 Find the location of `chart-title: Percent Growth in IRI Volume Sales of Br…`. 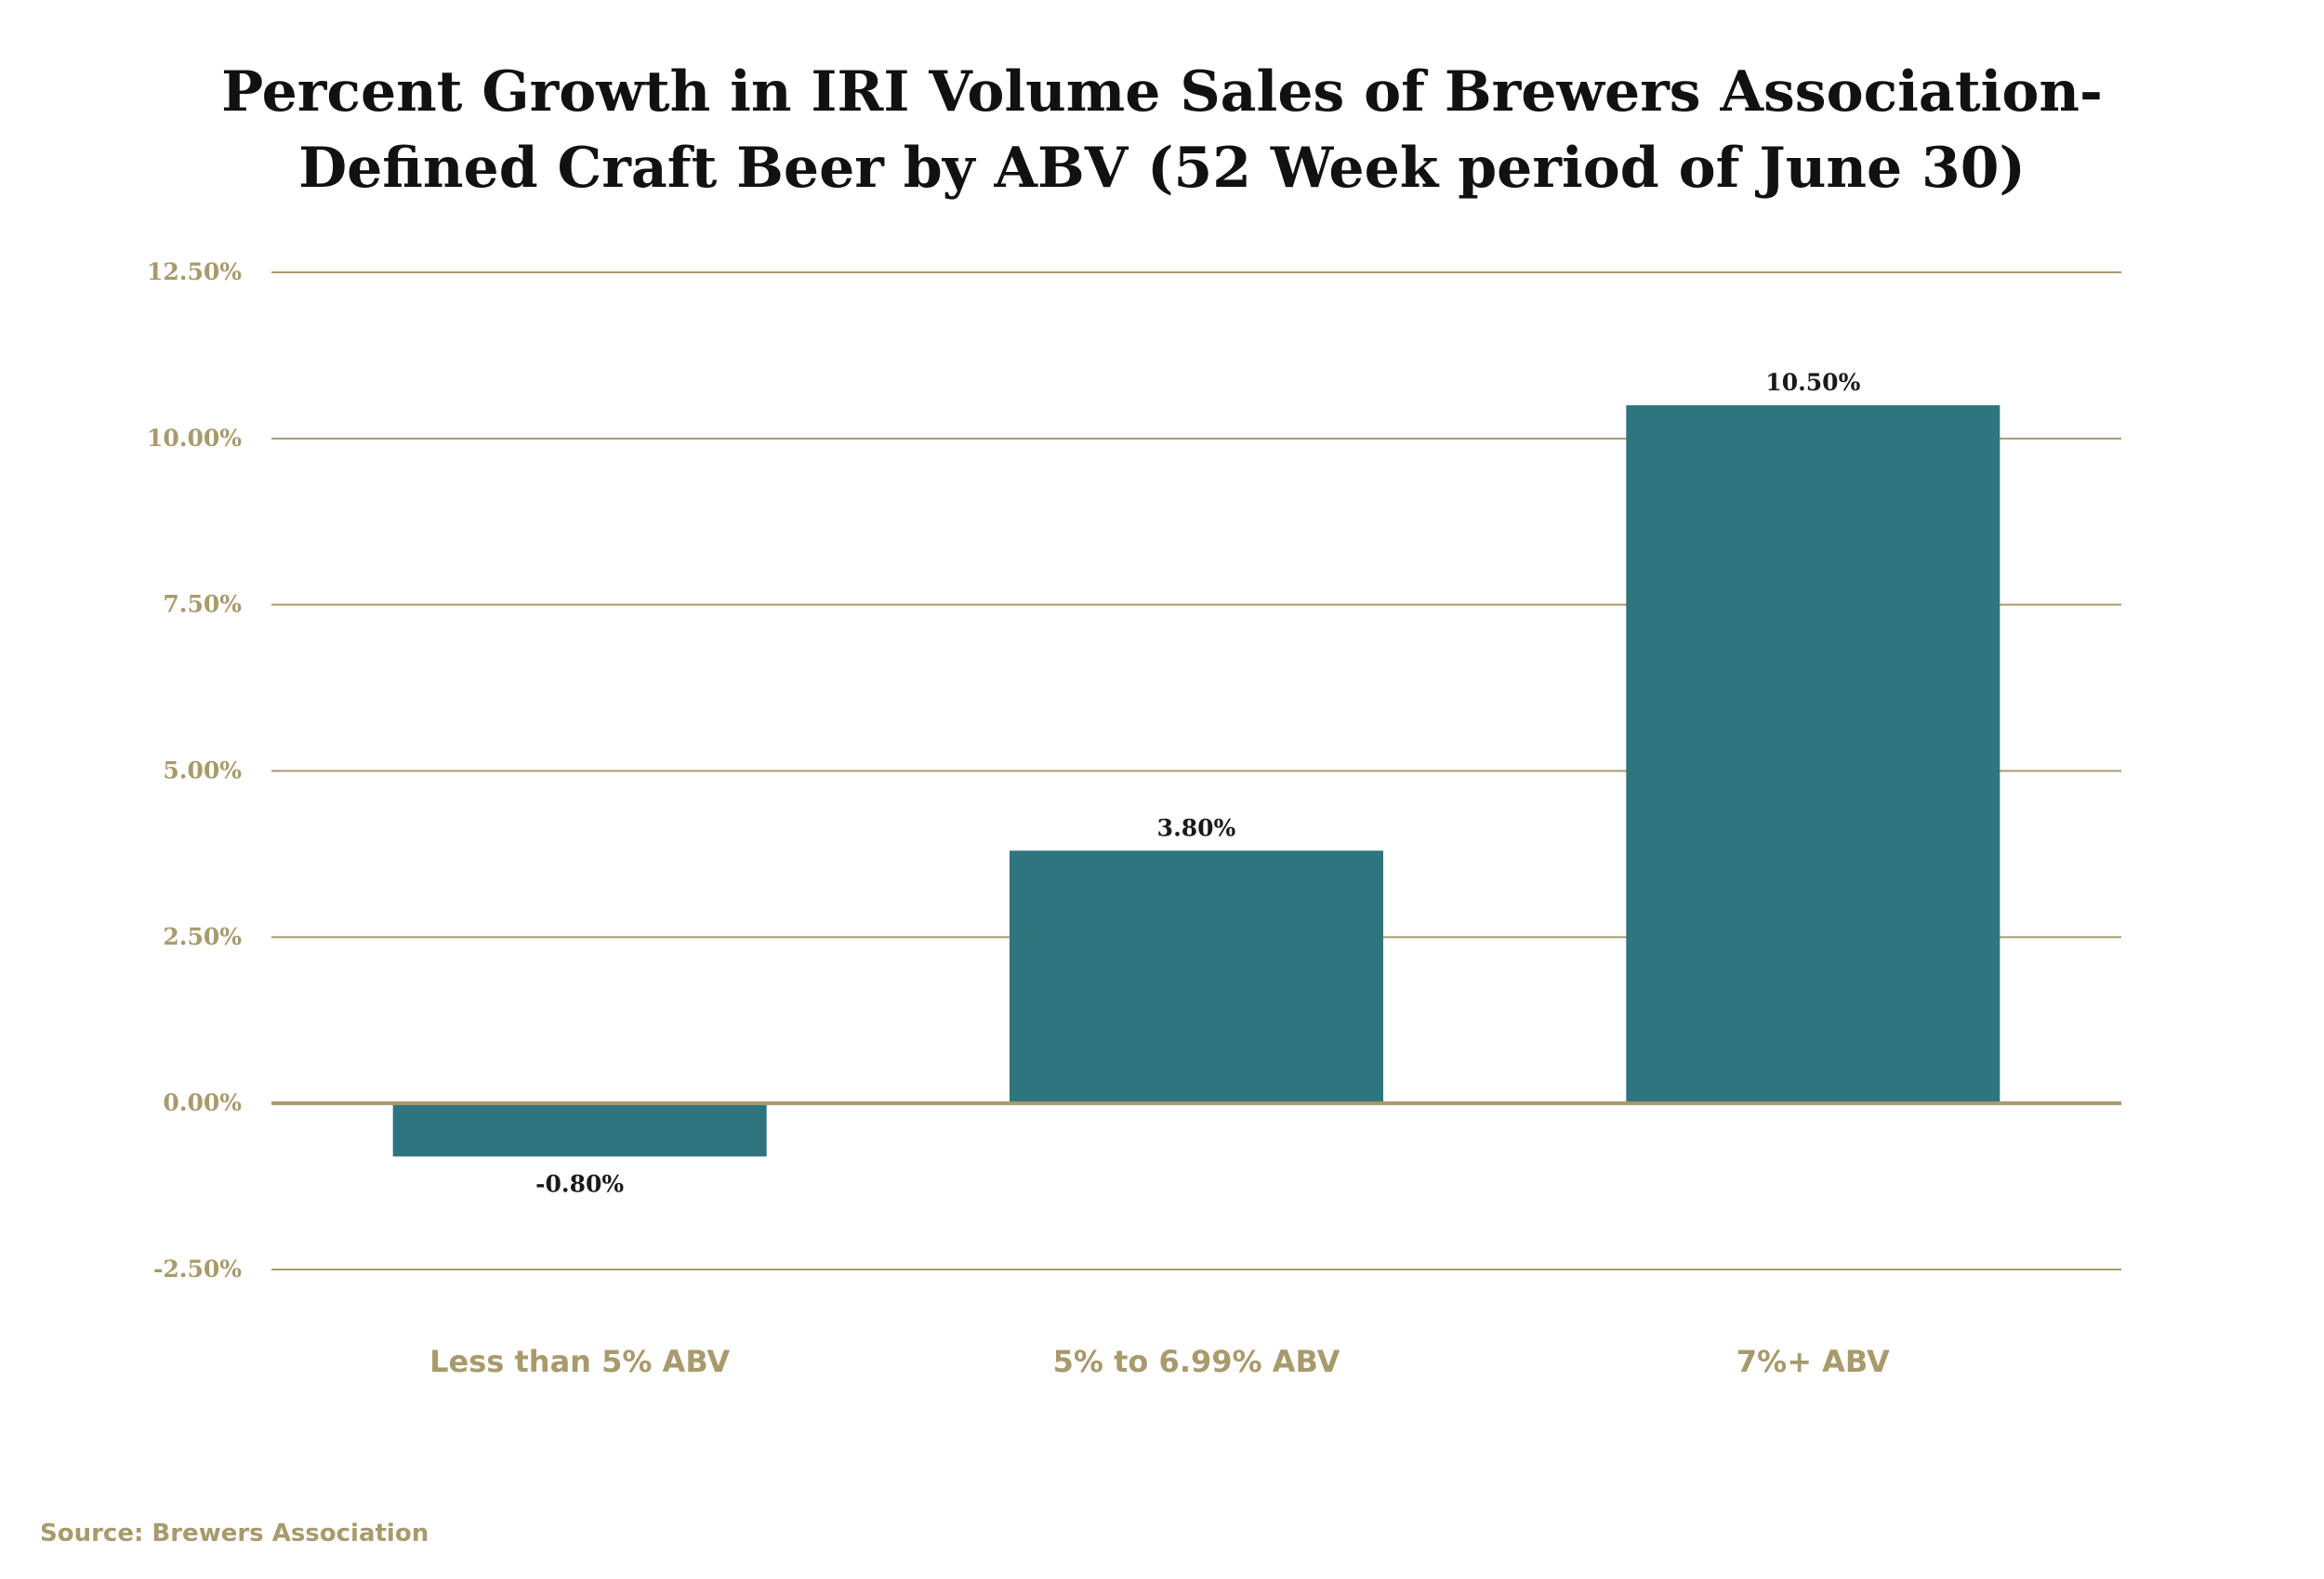

chart-title: Percent Growth in IRI Volume Sales of Br… is located at coordinates (1162, 130).